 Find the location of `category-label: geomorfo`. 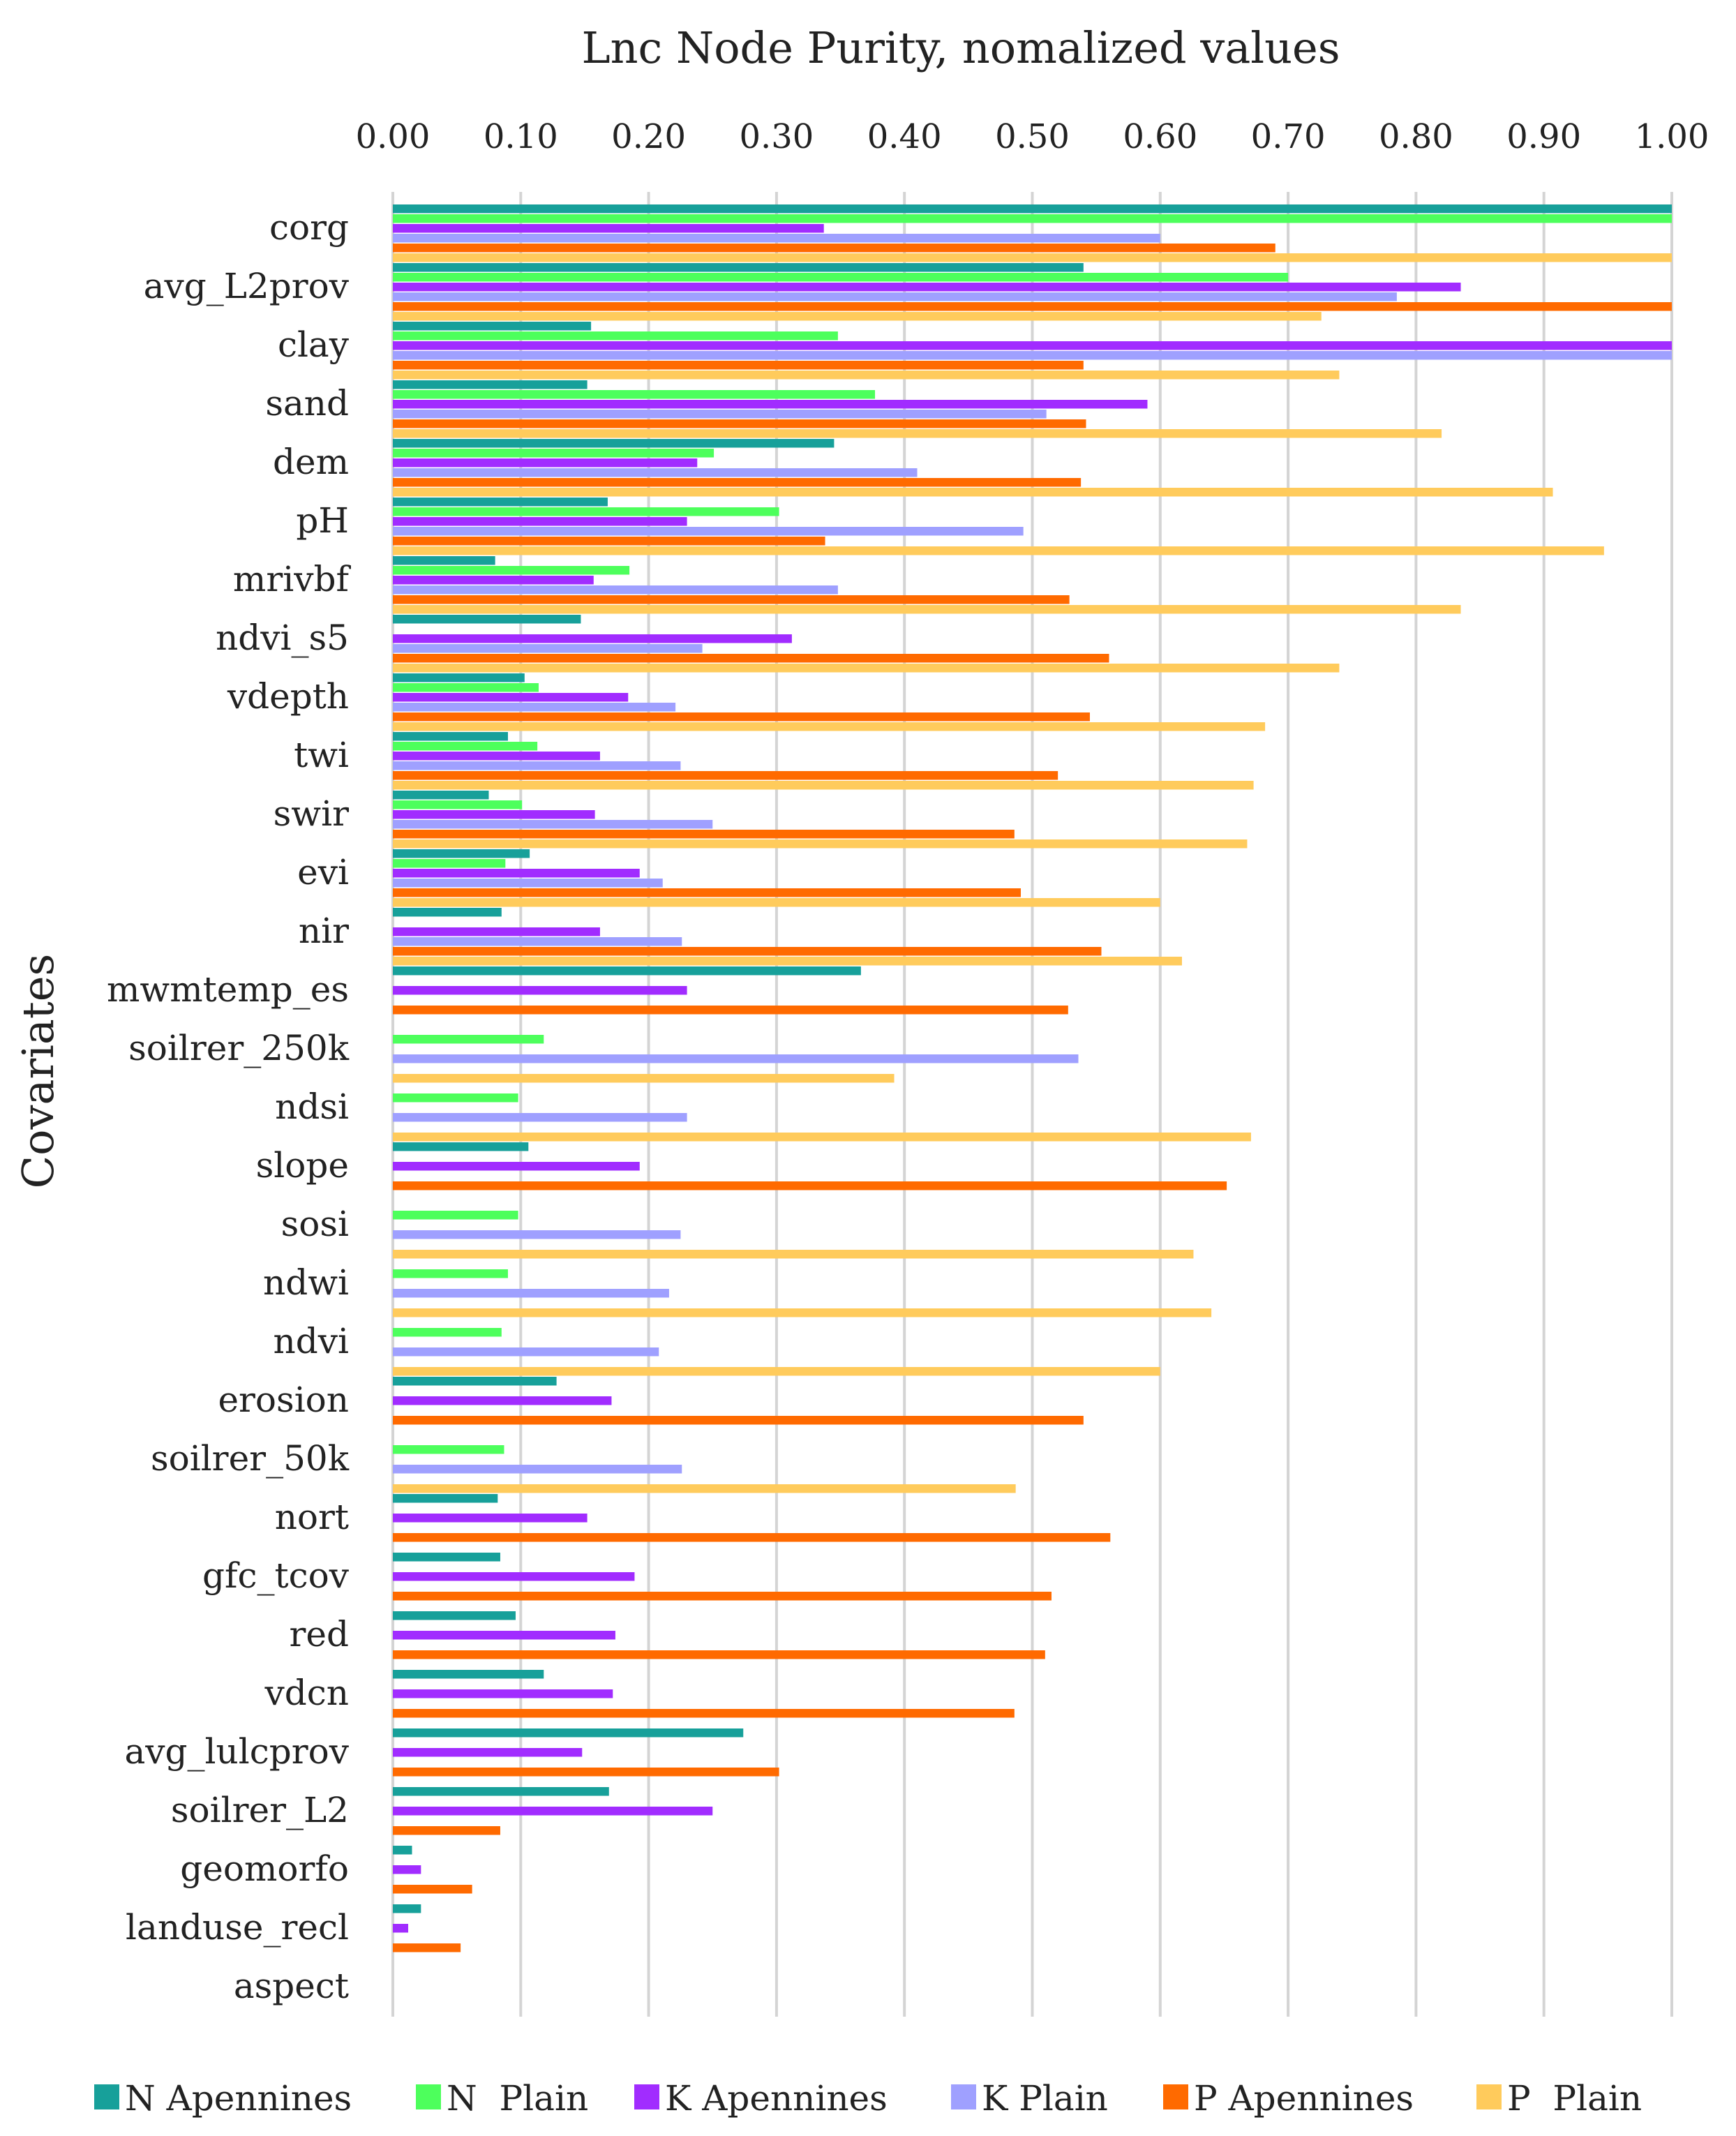

category-label: geomorfo is located at coordinates (264, 1869).